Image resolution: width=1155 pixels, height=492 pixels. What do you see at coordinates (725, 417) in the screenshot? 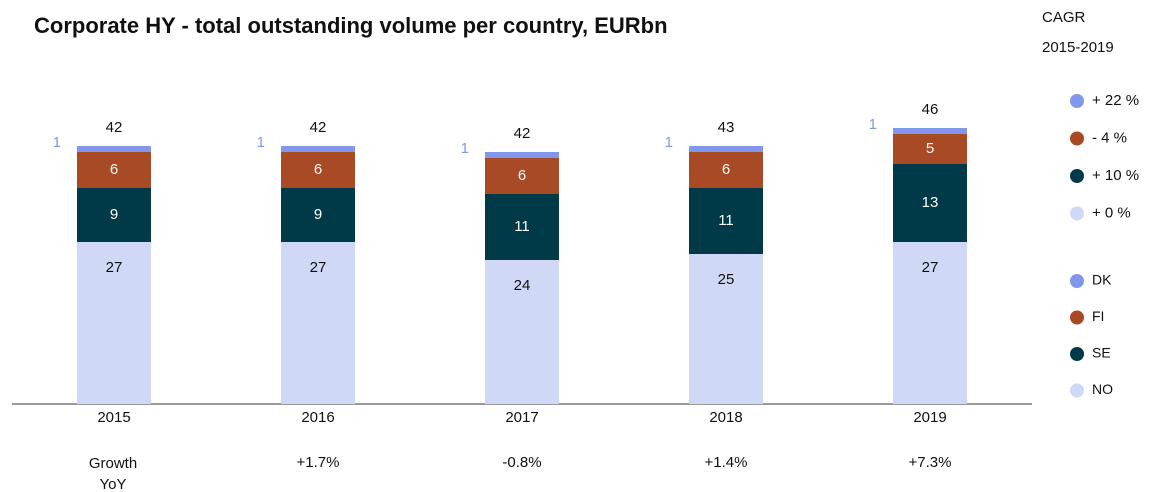
I see `x-tick-label: 2018` at bounding box center [725, 417].